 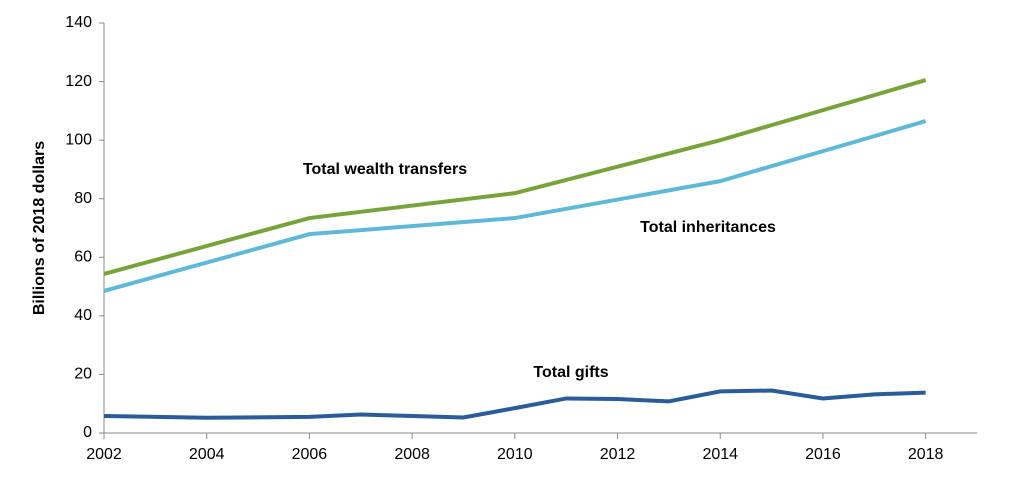 What do you see at coordinates (39, 228) in the screenshot?
I see `y-axis-label: Billions of 2018 dollars` at bounding box center [39, 228].